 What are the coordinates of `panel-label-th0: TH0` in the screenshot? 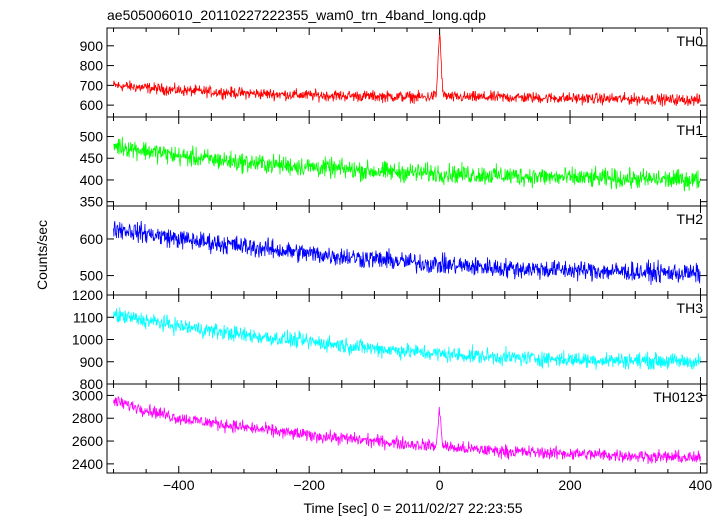 It's located at (690, 41).